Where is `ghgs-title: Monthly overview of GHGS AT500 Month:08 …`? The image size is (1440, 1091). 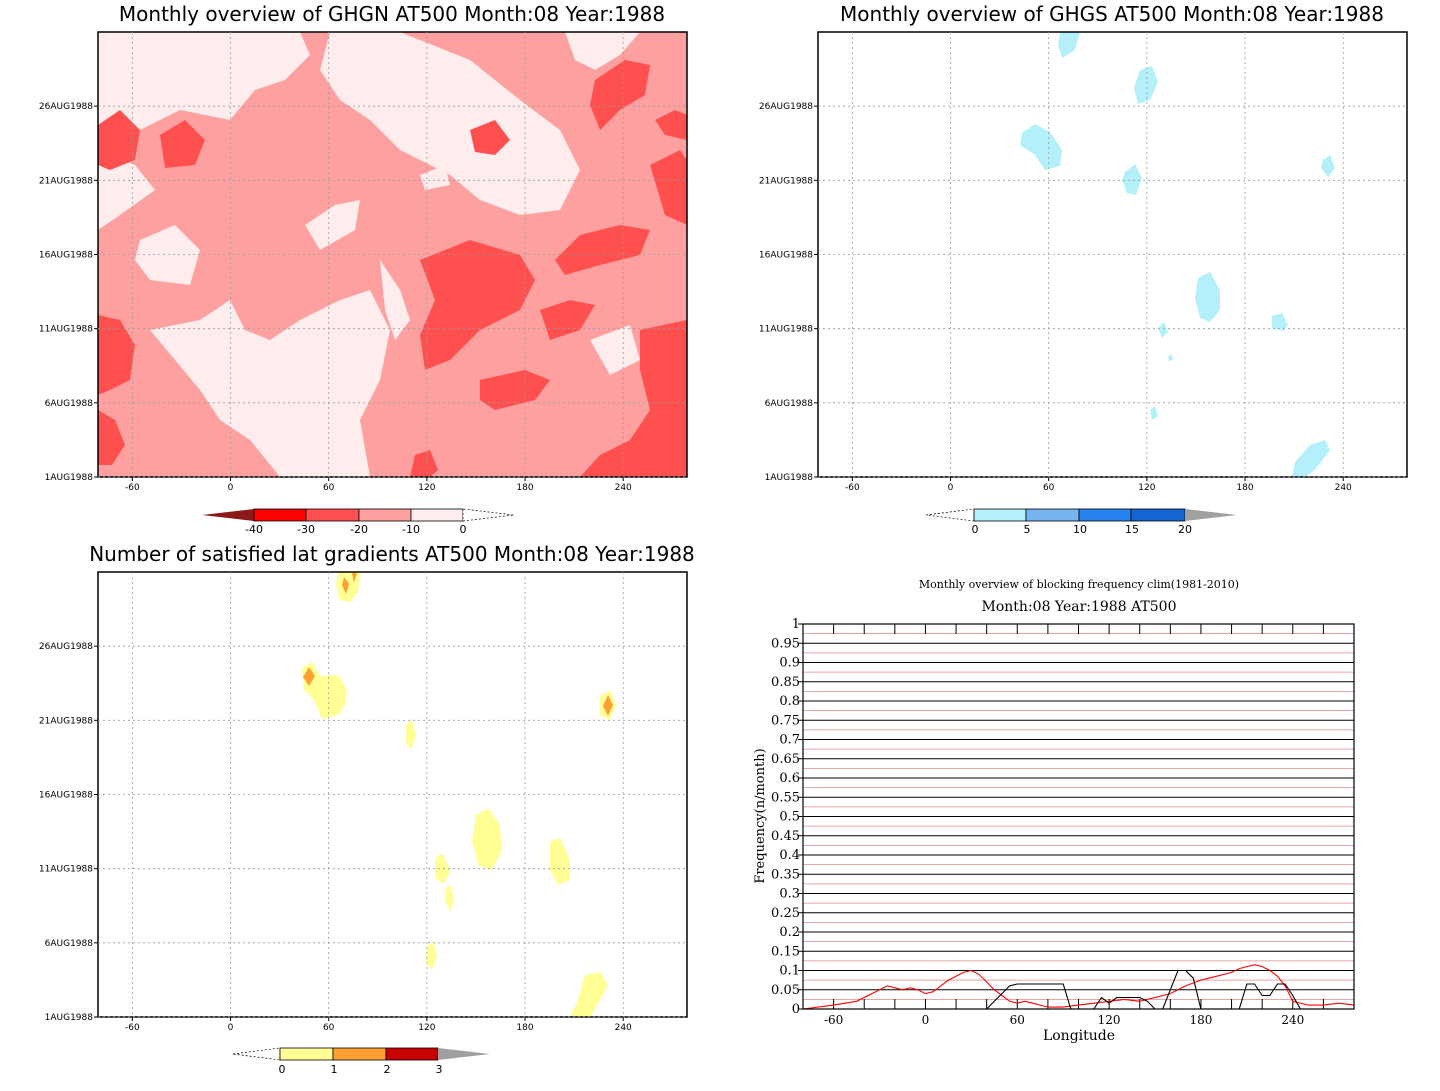 ghgs-title: Monthly overview of GHGS AT500 Month:08 … is located at coordinates (1112, 14).